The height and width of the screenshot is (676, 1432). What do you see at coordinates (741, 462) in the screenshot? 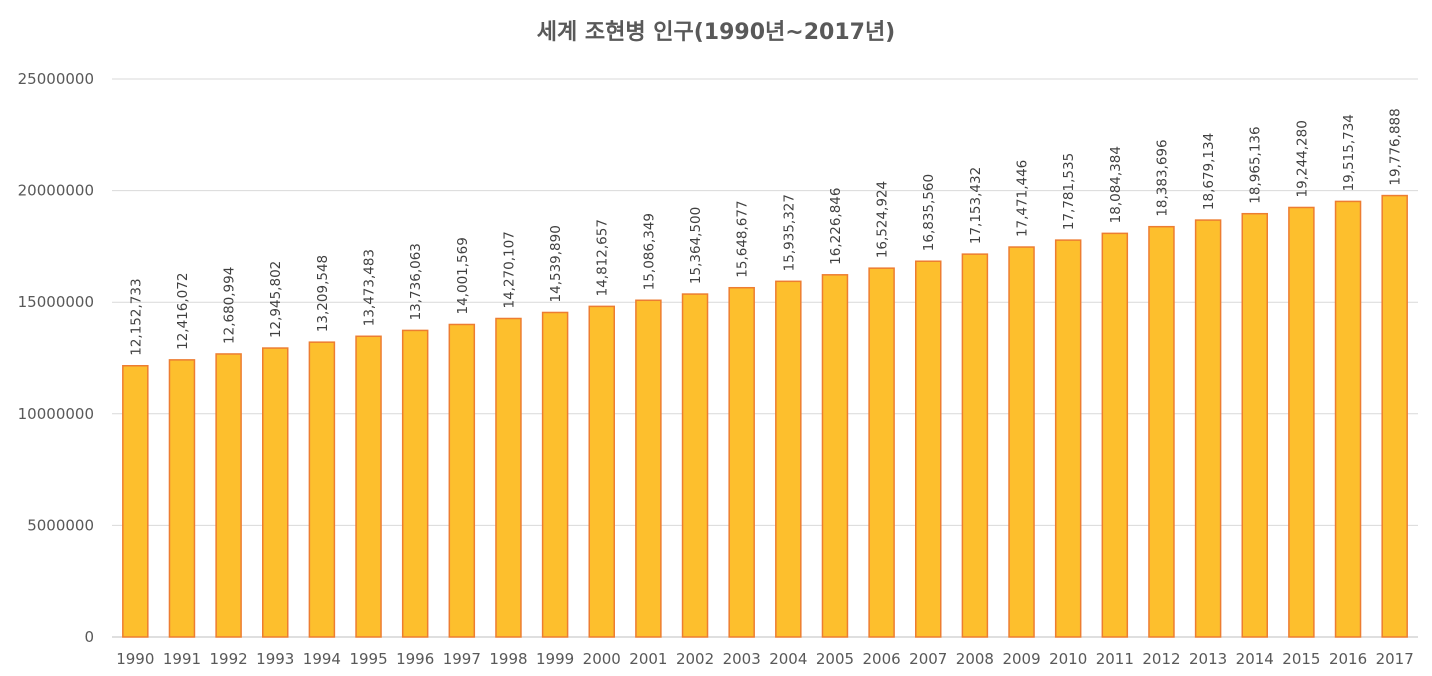
I see `bar-2003` at bounding box center [741, 462].